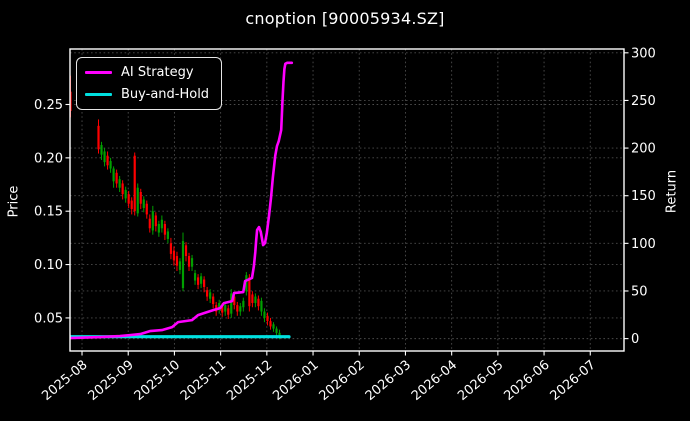 This screenshot has width=690, height=421. Describe the element at coordinates (203, 381) in the screenshot. I see `x-tick-label: 2025-11` at that location.